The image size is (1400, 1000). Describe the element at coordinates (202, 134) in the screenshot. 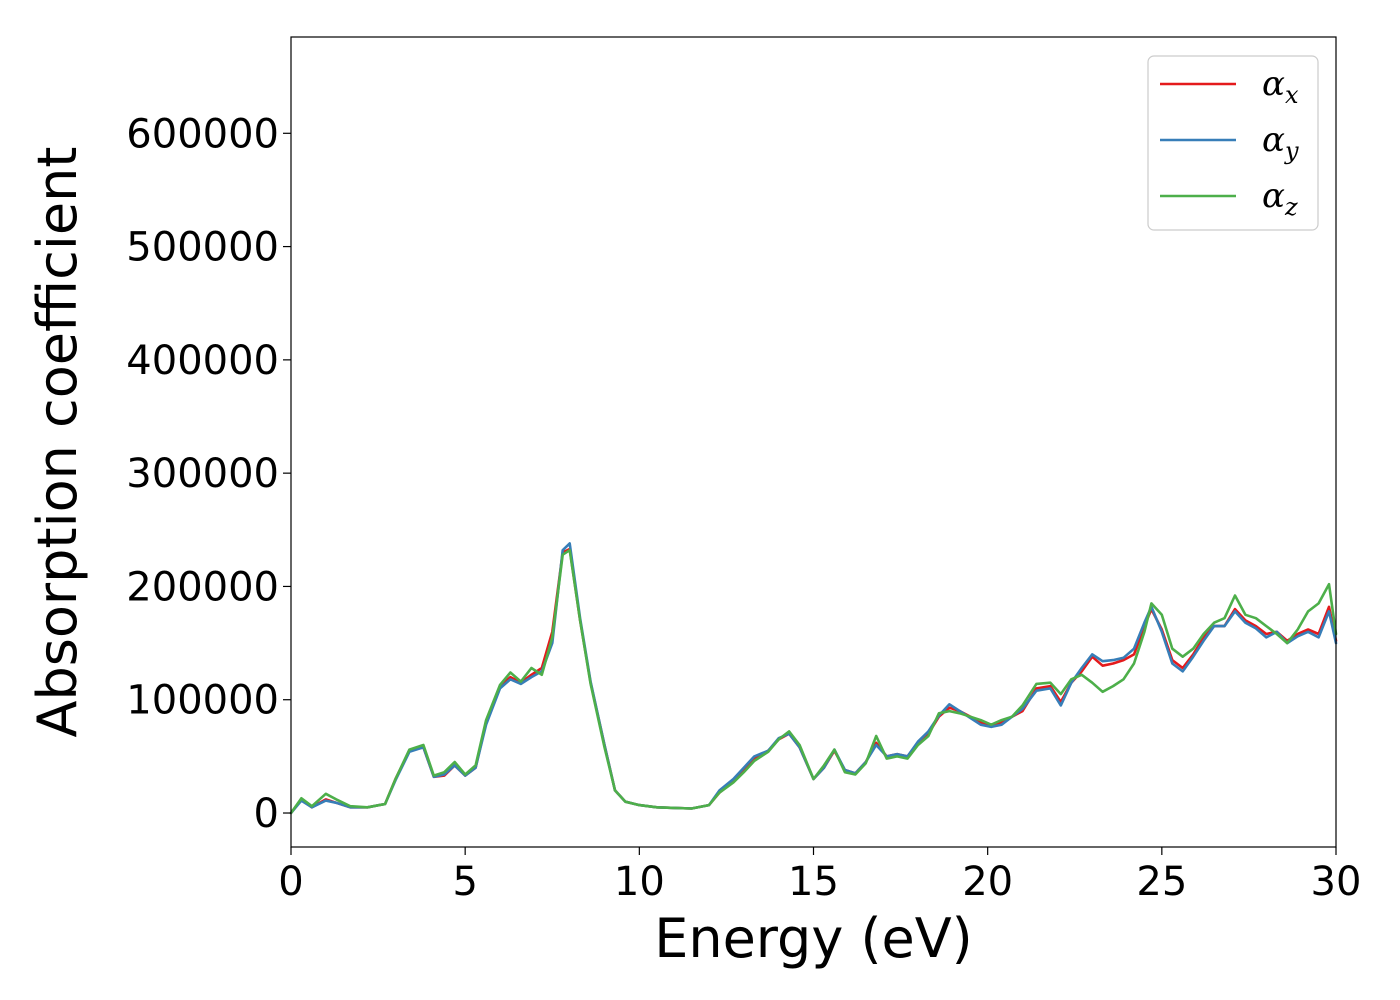

I see `y-tick-label: 600000` at that location.